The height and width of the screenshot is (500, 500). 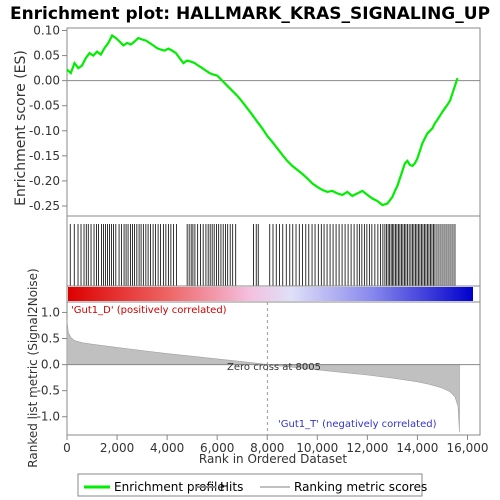 I want to click on legend-box, so click(x=250, y=485).